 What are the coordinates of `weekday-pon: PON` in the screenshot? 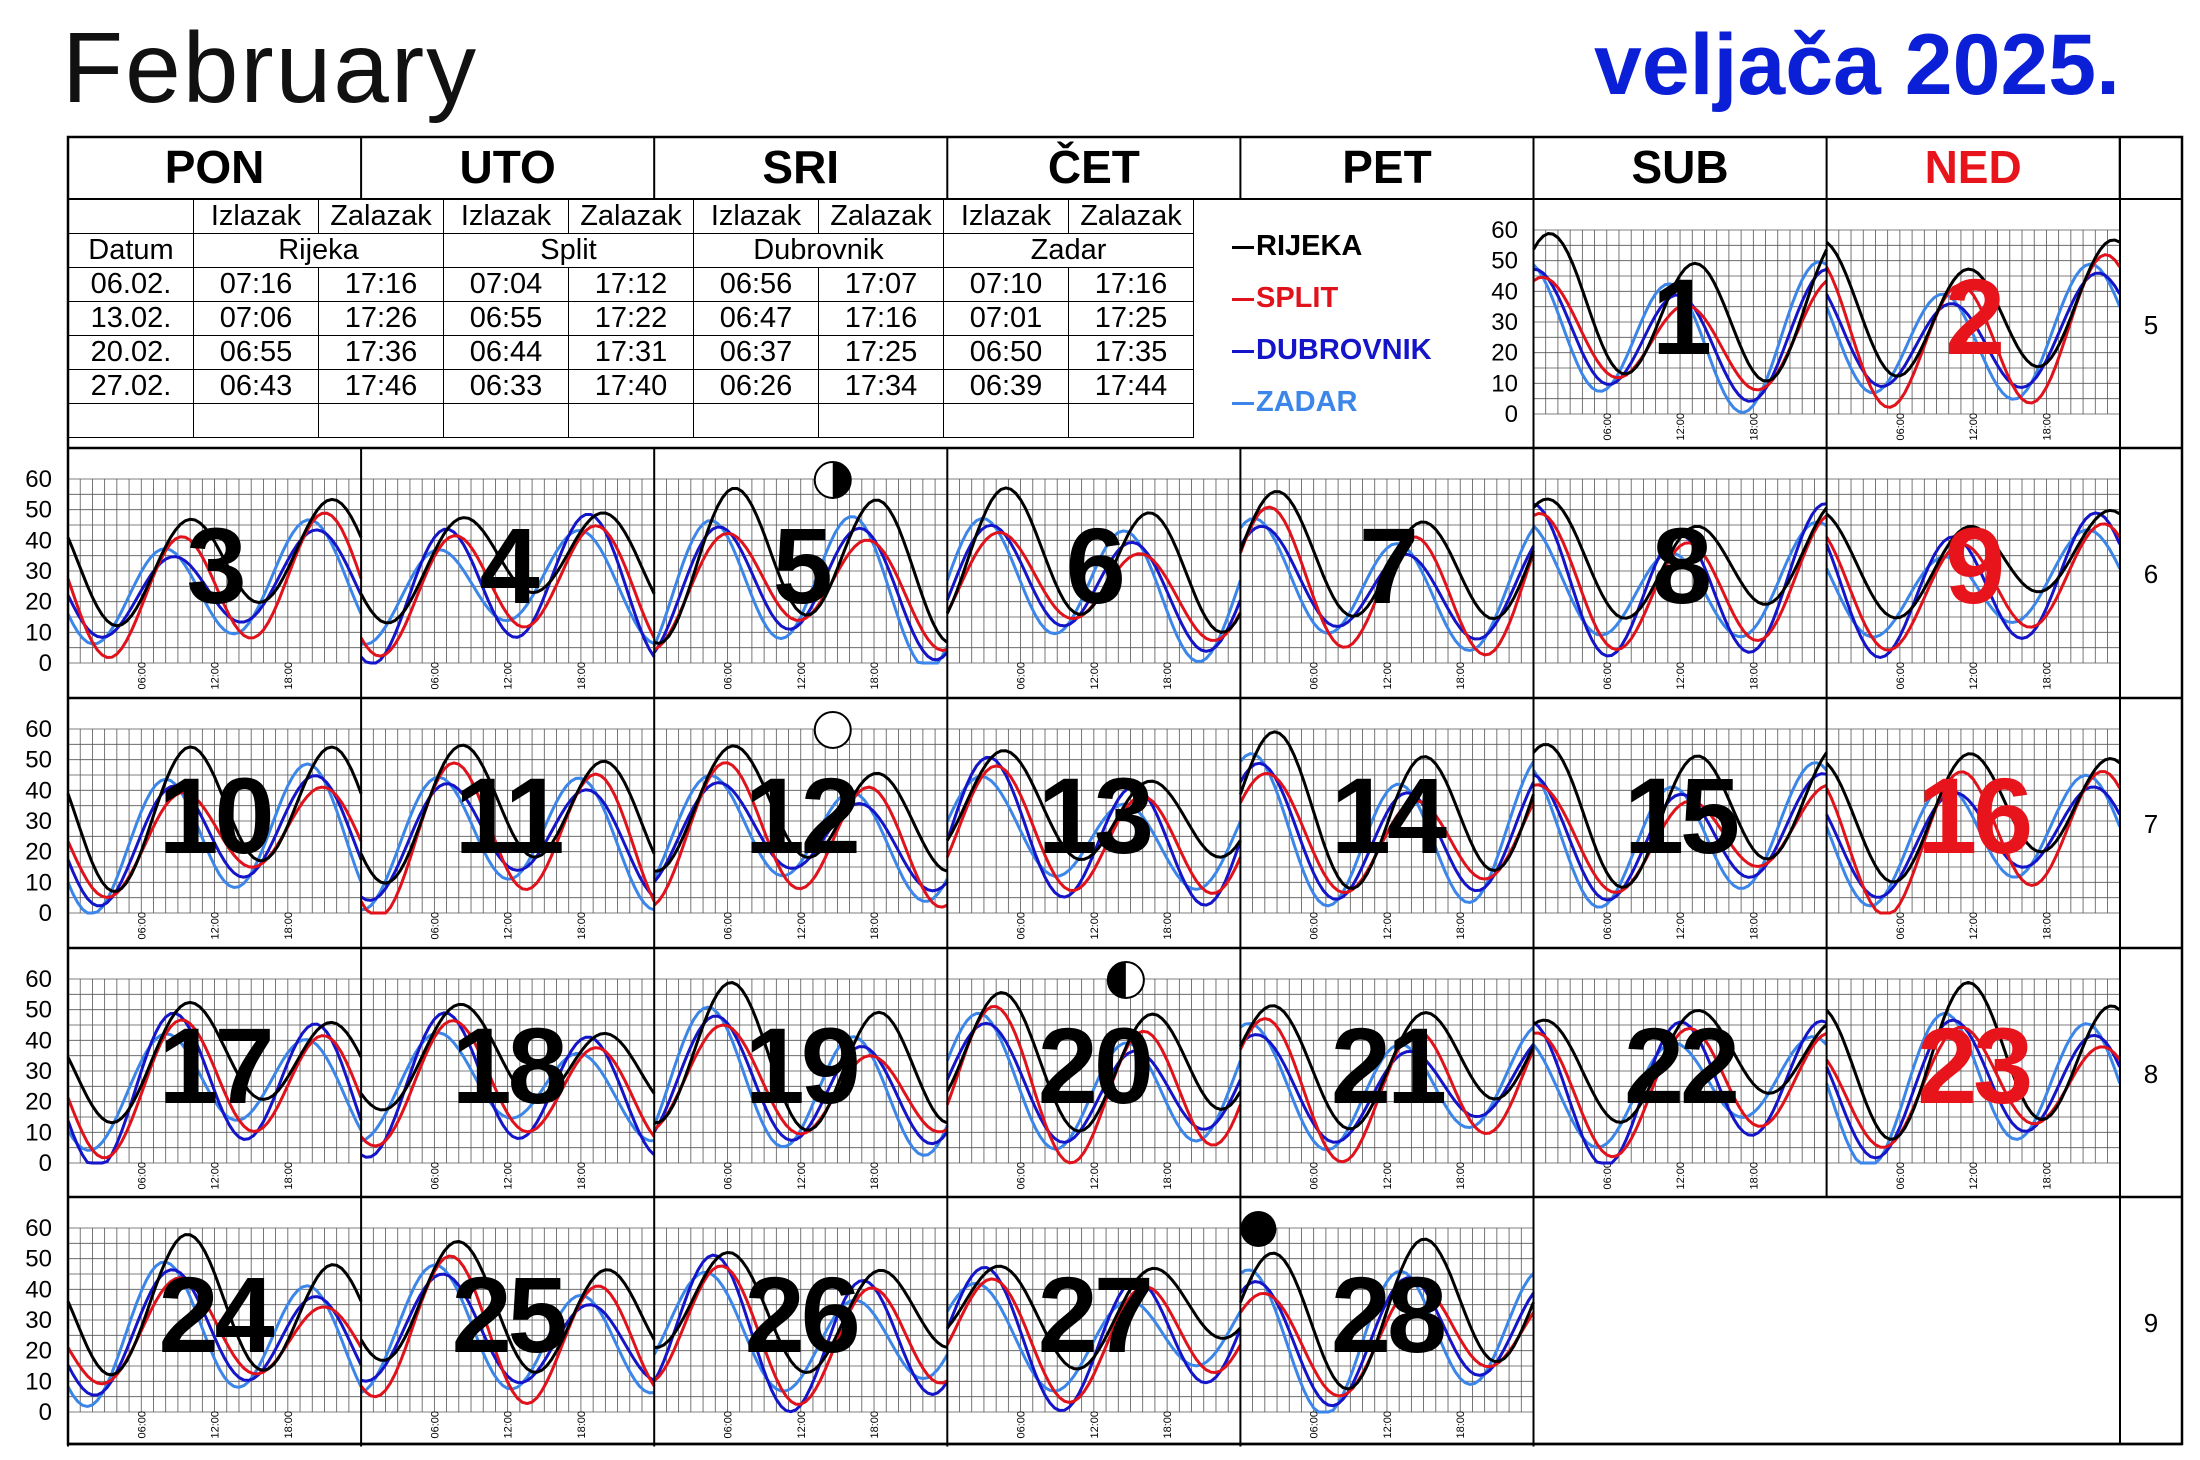 It's located at (215, 167).